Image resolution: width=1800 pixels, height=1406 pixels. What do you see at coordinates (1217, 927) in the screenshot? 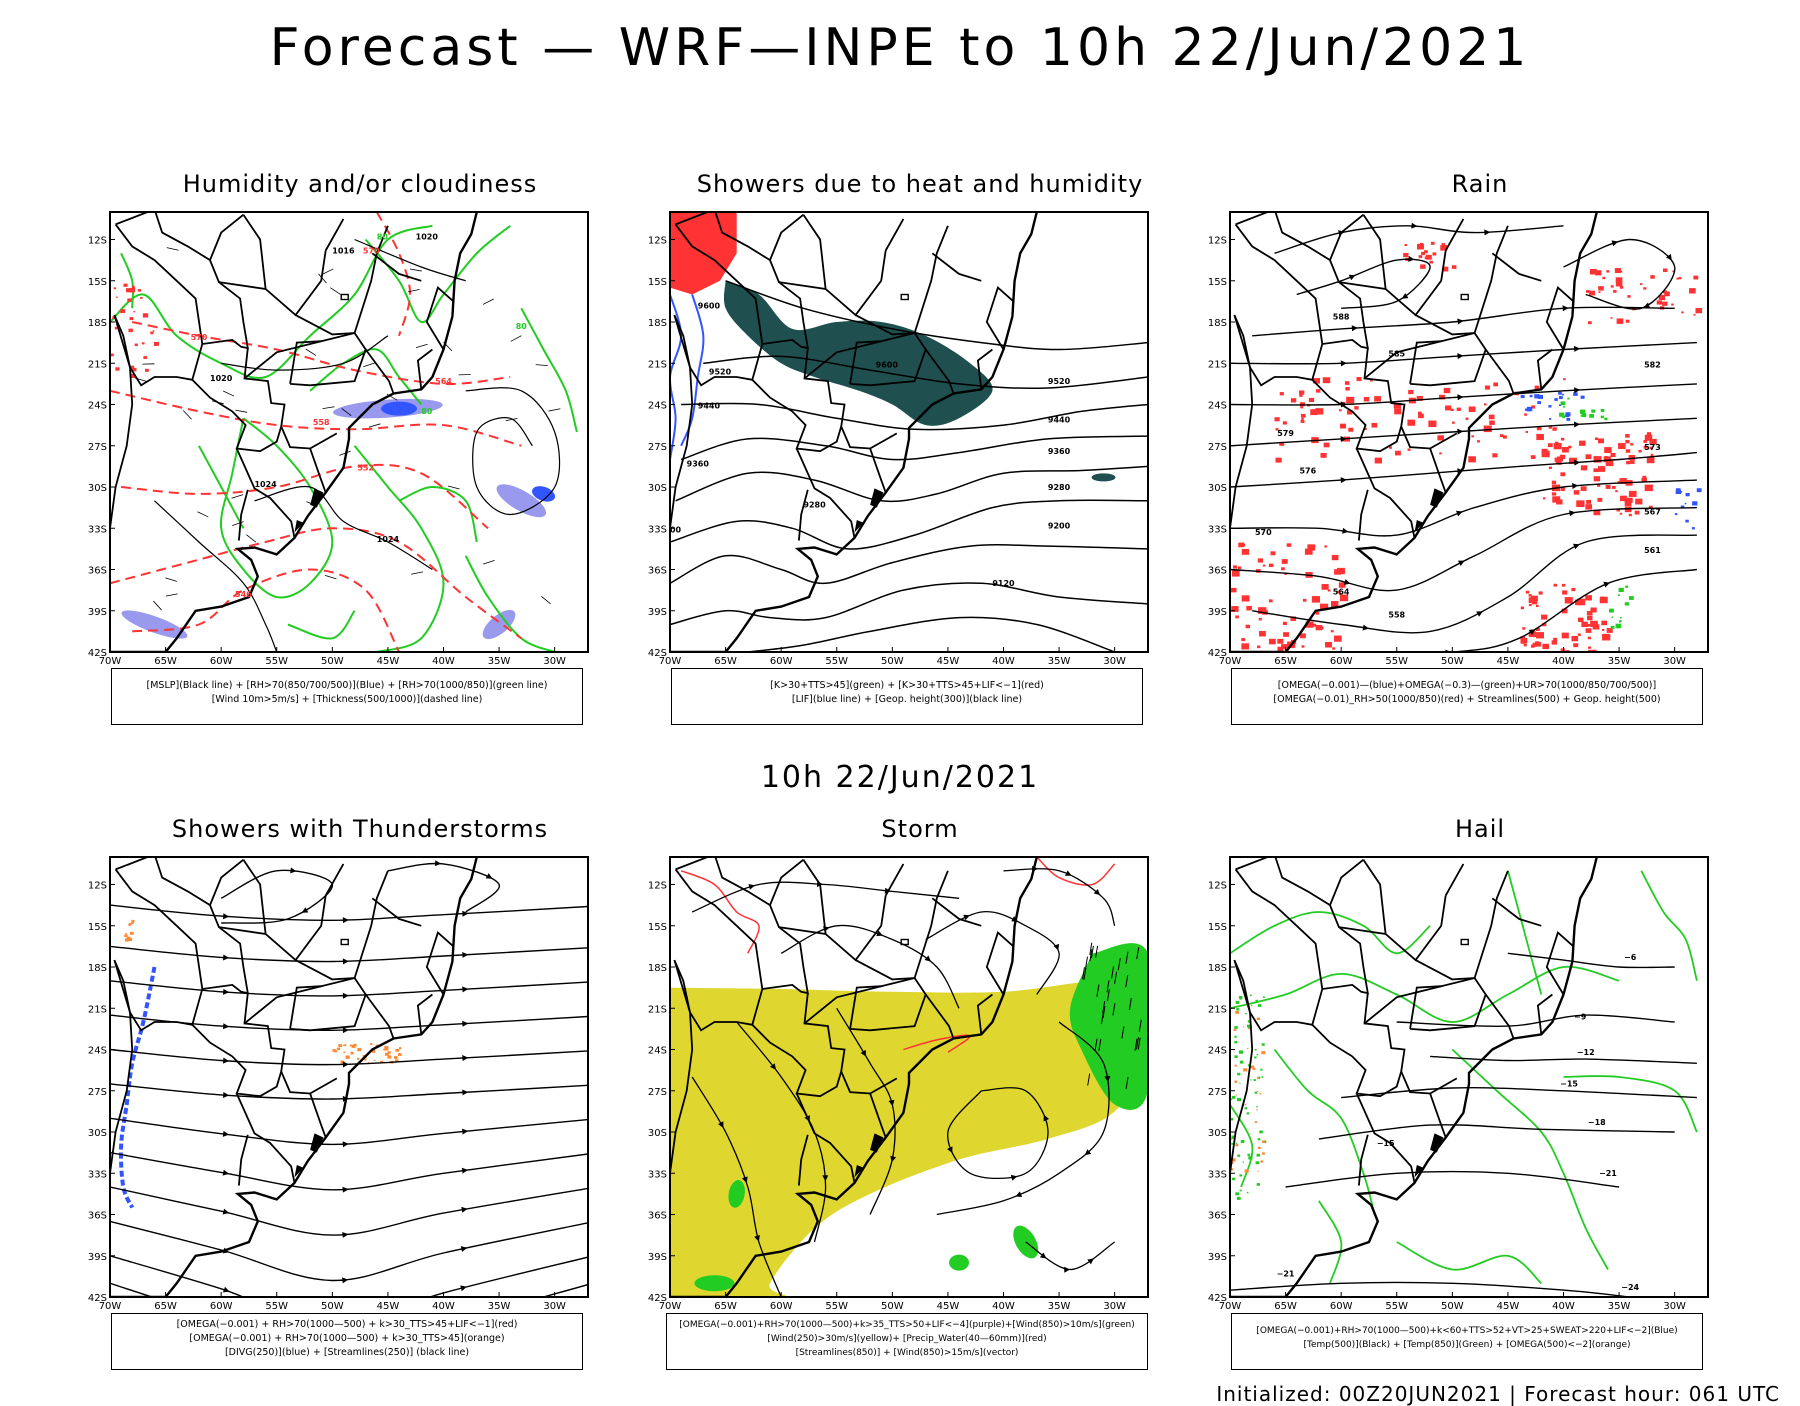
I see `lat-label: 15S` at bounding box center [1217, 927].